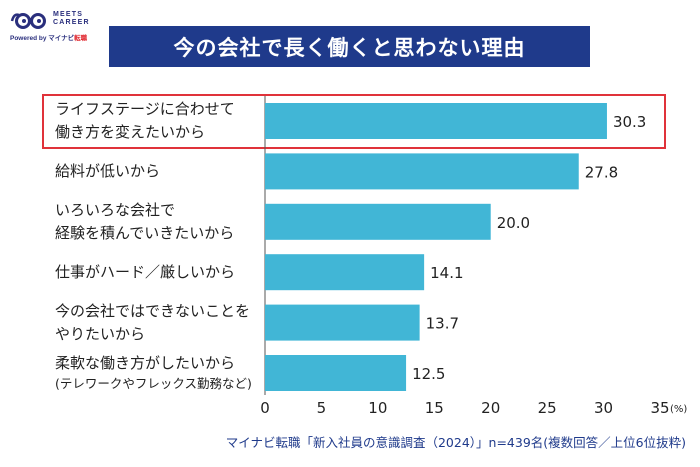  What do you see at coordinates (153, 322) in the screenshot?
I see `category-label: 今の会社ではできないことを やりたいから` at bounding box center [153, 322].